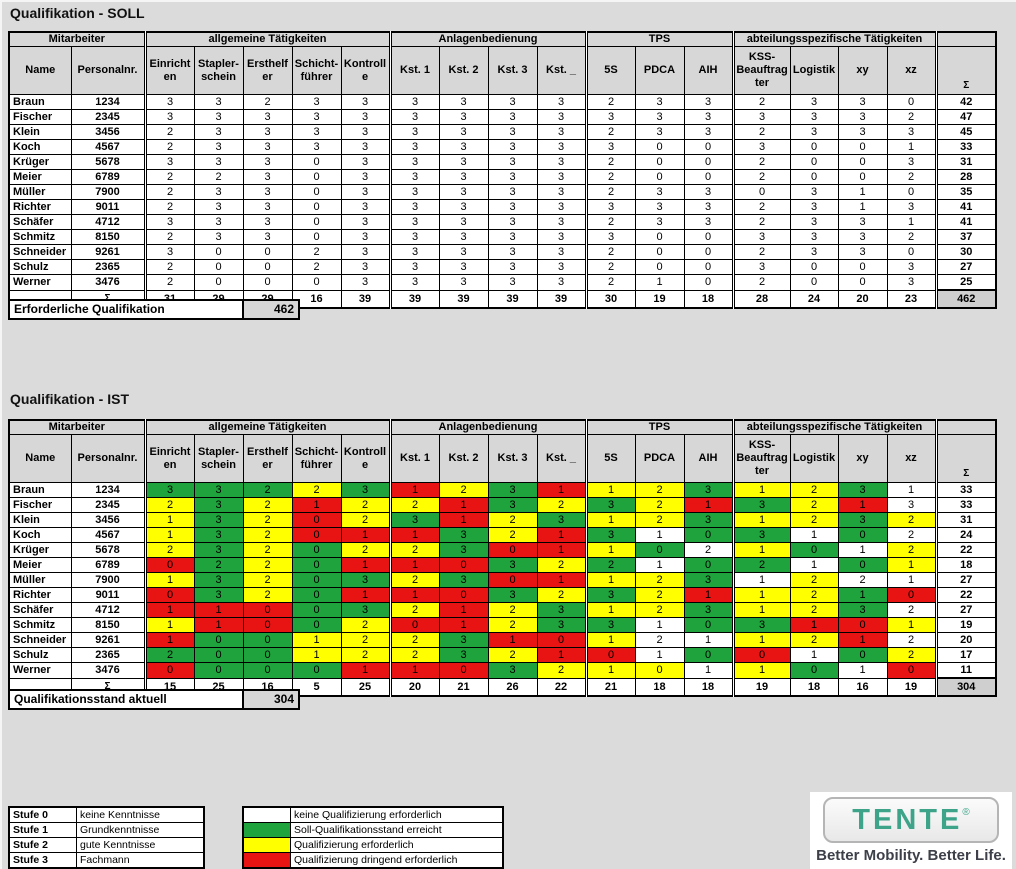 The height and width of the screenshot is (869, 1016). Describe the element at coordinates (814, 299) in the screenshot. I see `column-sum-cell: 24` at that location.